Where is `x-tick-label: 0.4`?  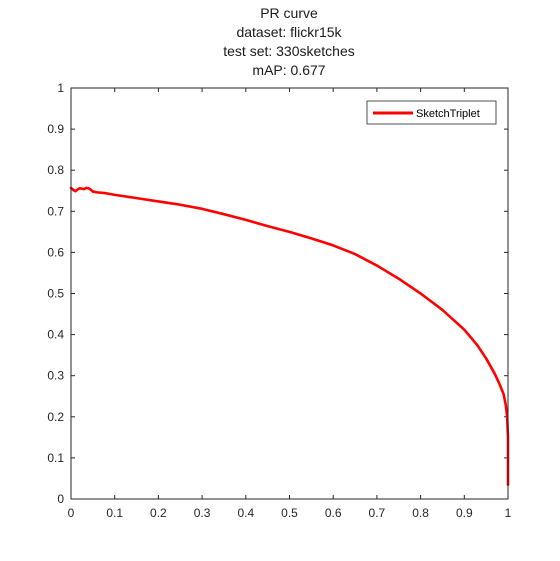 x-tick-label: 0.4 is located at coordinates (245, 513).